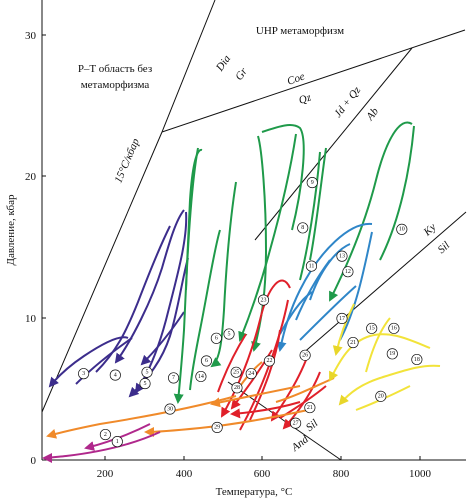 This screenshot has height=503, width=467. I want to click on path-marker-label: 12, so click(348, 272).